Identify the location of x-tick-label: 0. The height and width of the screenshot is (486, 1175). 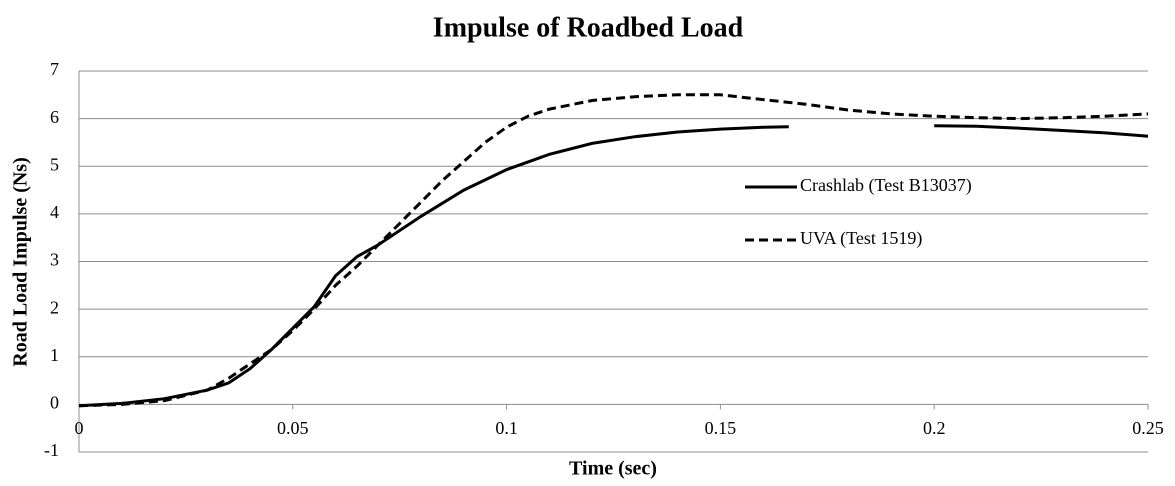
(79, 428).